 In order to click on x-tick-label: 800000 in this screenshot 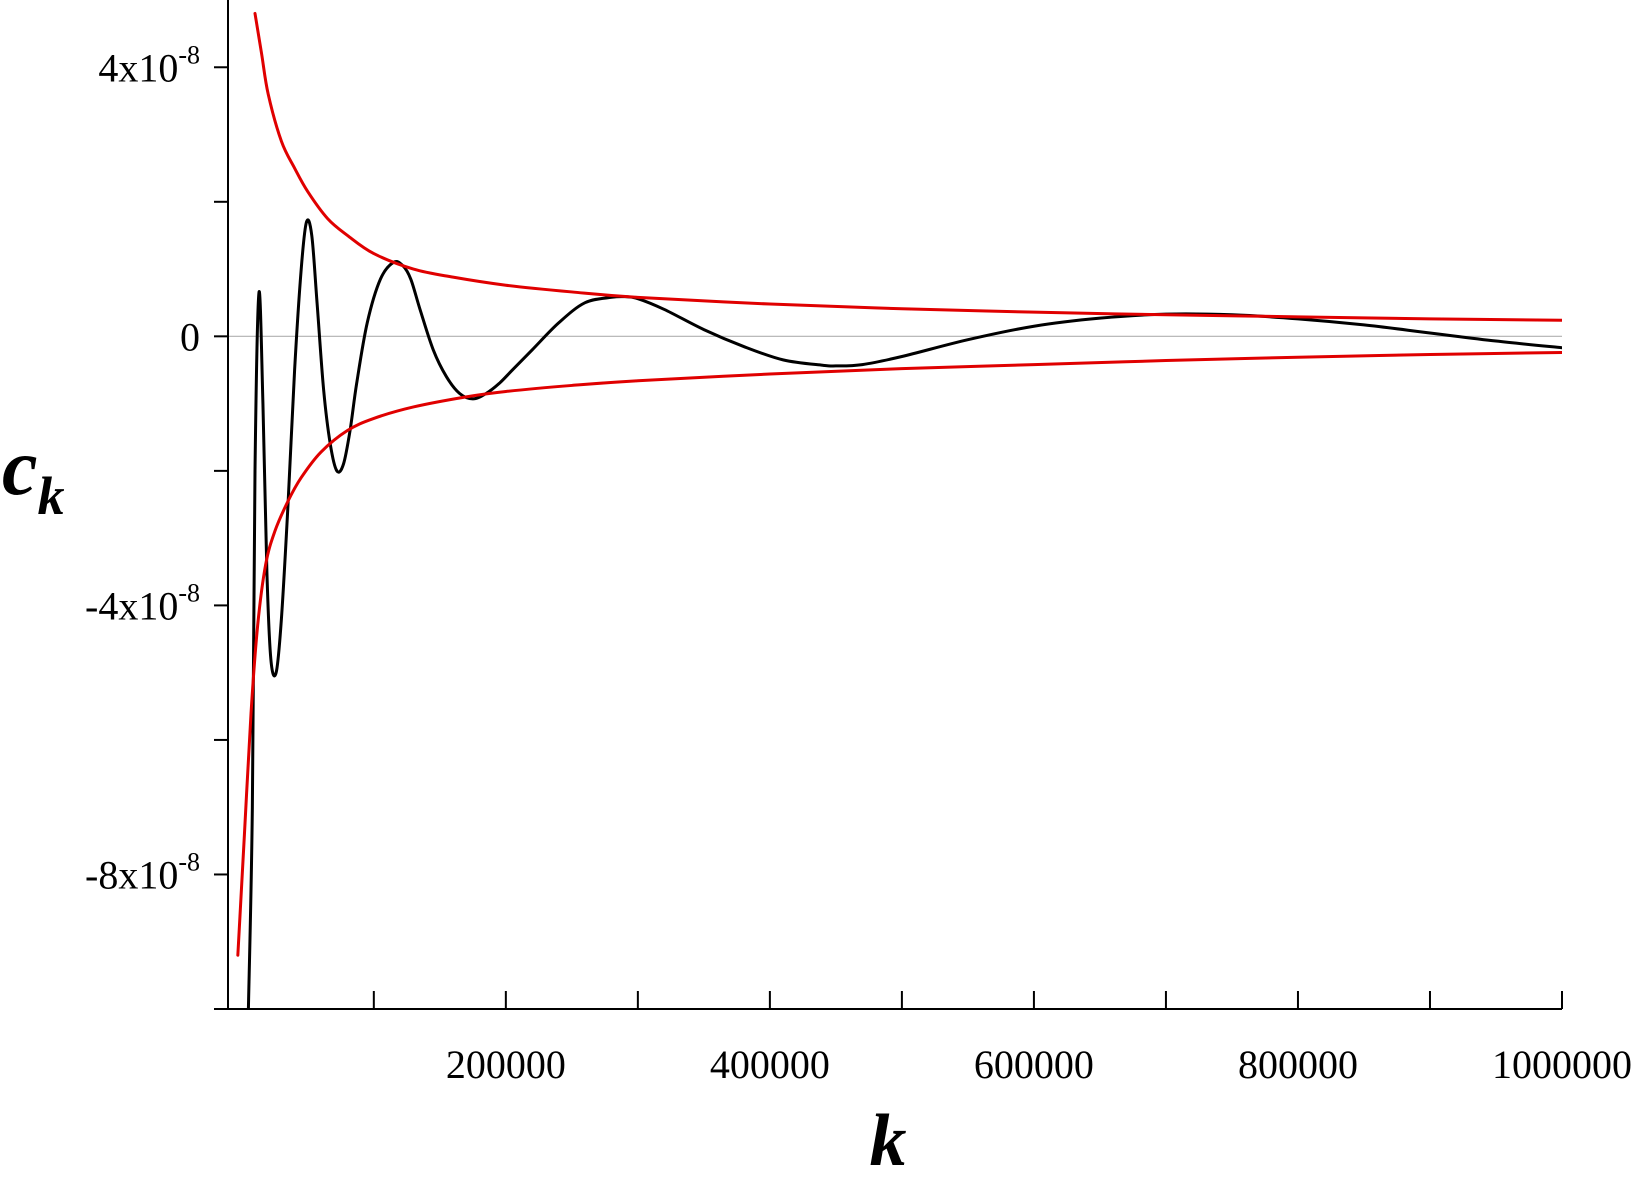, I will do `click(1298, 1064)`.